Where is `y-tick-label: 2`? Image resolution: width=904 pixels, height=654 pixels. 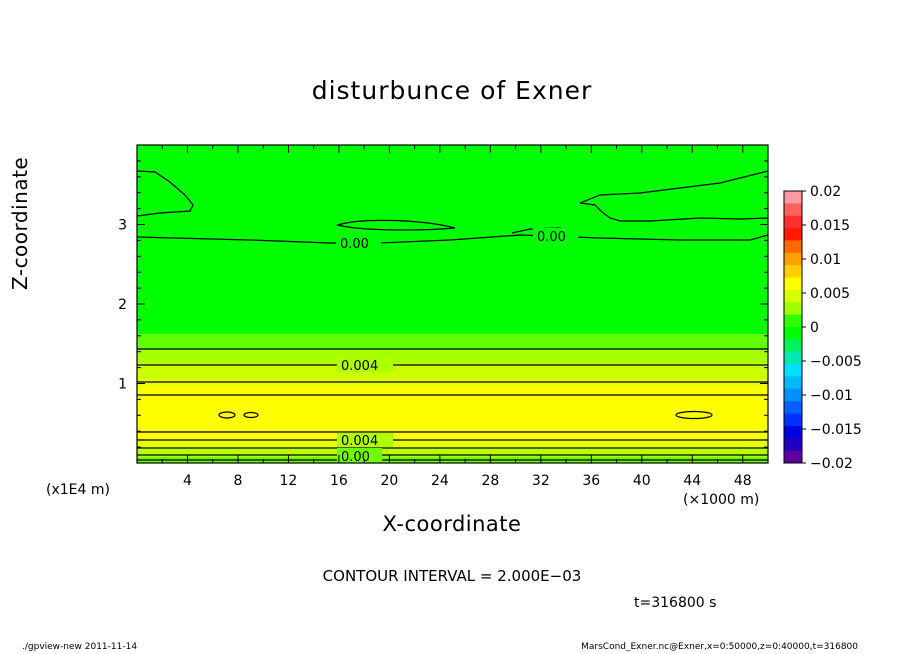
y-tick-label: 2 is located at coordinates (122, 305).